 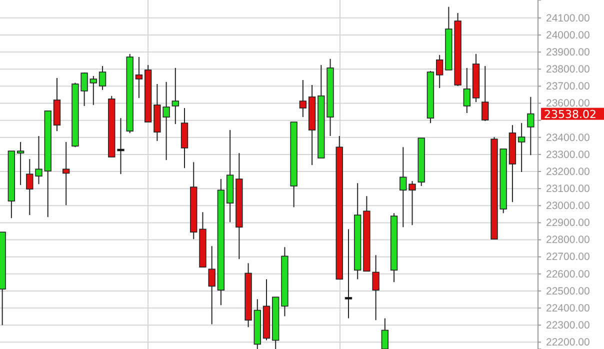 I want to click on y-tick-label: 22400.00, so click(x=568, y=308).